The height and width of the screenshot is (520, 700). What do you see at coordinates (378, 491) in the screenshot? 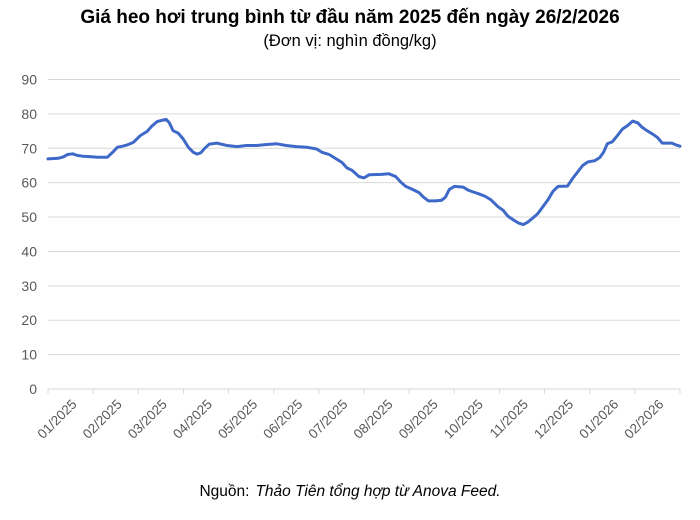
I see `source-text: Thảo Tiên tổng hợp từ Anova Feed.` at bounding box center [378, 491].